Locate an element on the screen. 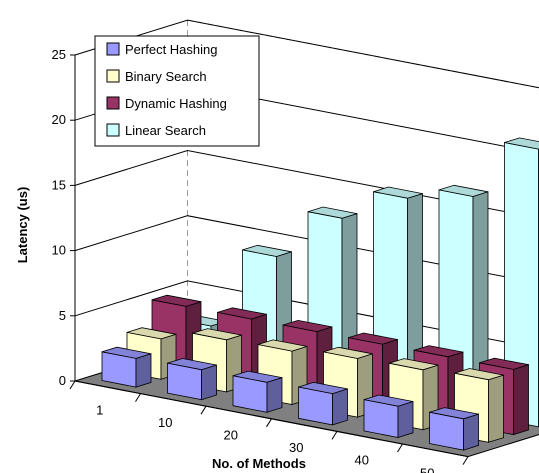 The height and width of the screenshot is (473, 539). y-tick-label: 10 is located at coordinates (59, 250).